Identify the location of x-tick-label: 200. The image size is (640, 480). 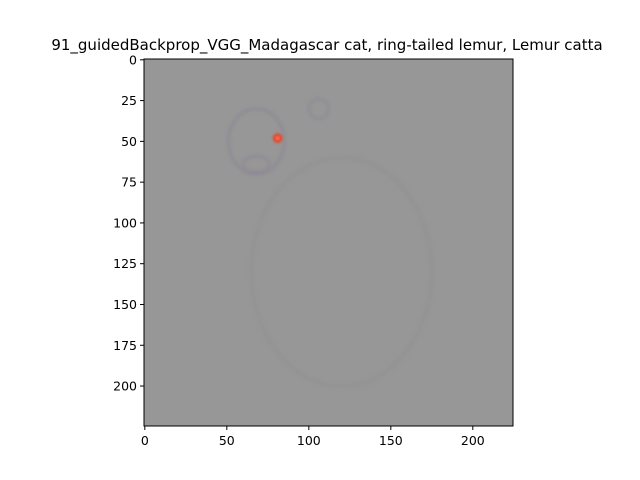
(473, 440).